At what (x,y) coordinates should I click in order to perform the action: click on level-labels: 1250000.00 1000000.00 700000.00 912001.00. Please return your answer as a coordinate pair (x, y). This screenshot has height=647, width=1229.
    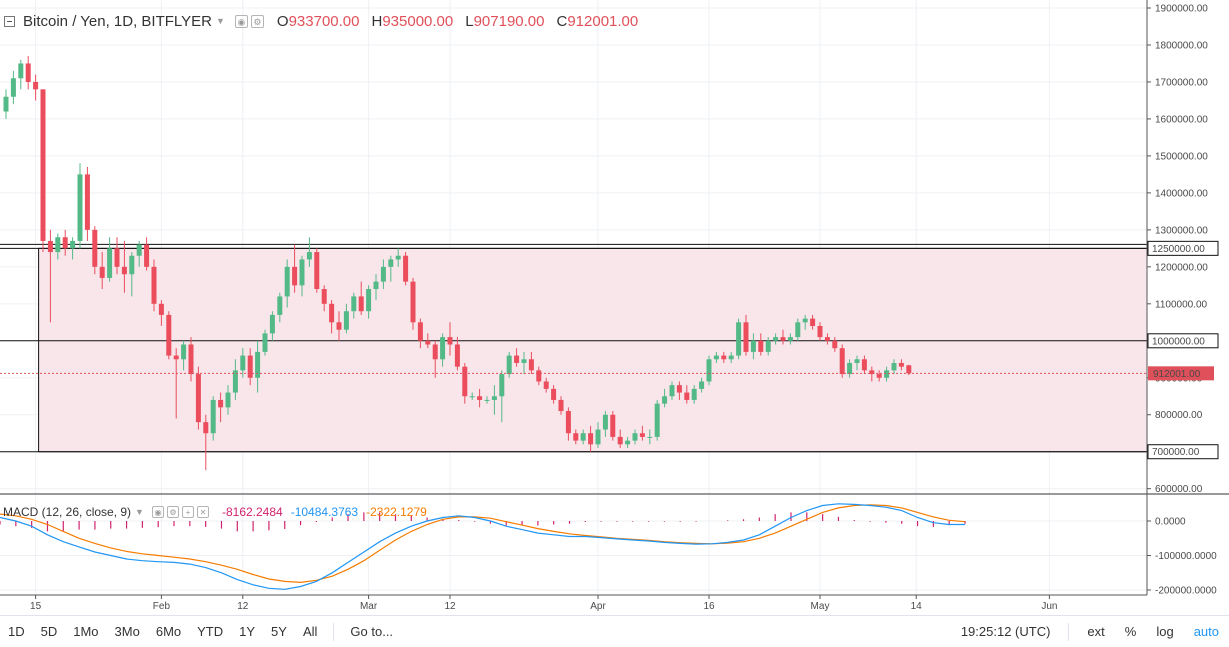
    Looking at the image, I should click on (1183, 350).